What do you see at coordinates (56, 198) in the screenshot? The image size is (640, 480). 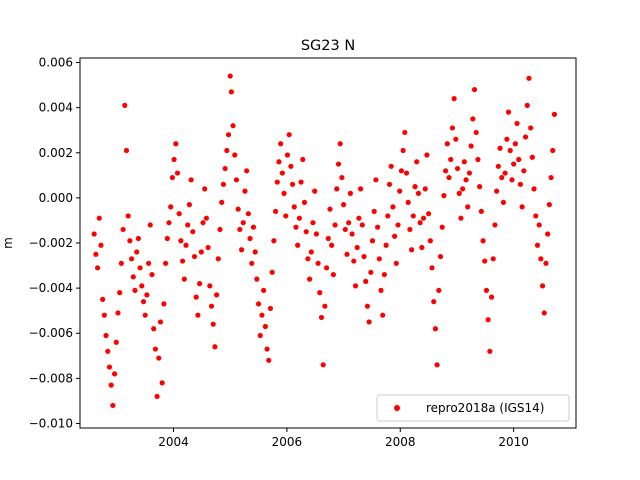 I see `y-tick-label: 0.000` at bounding box center [56, 198].